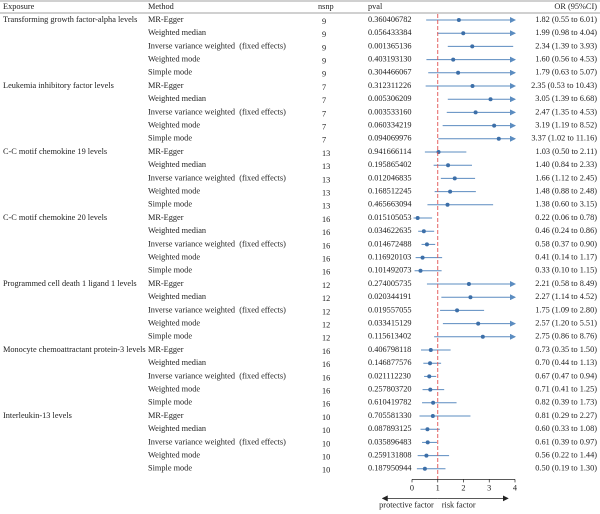  What do you see at coordinates (390, 468) in the screenshot?
I see `pval: 0.187950944` at bounding box center [390, 468].